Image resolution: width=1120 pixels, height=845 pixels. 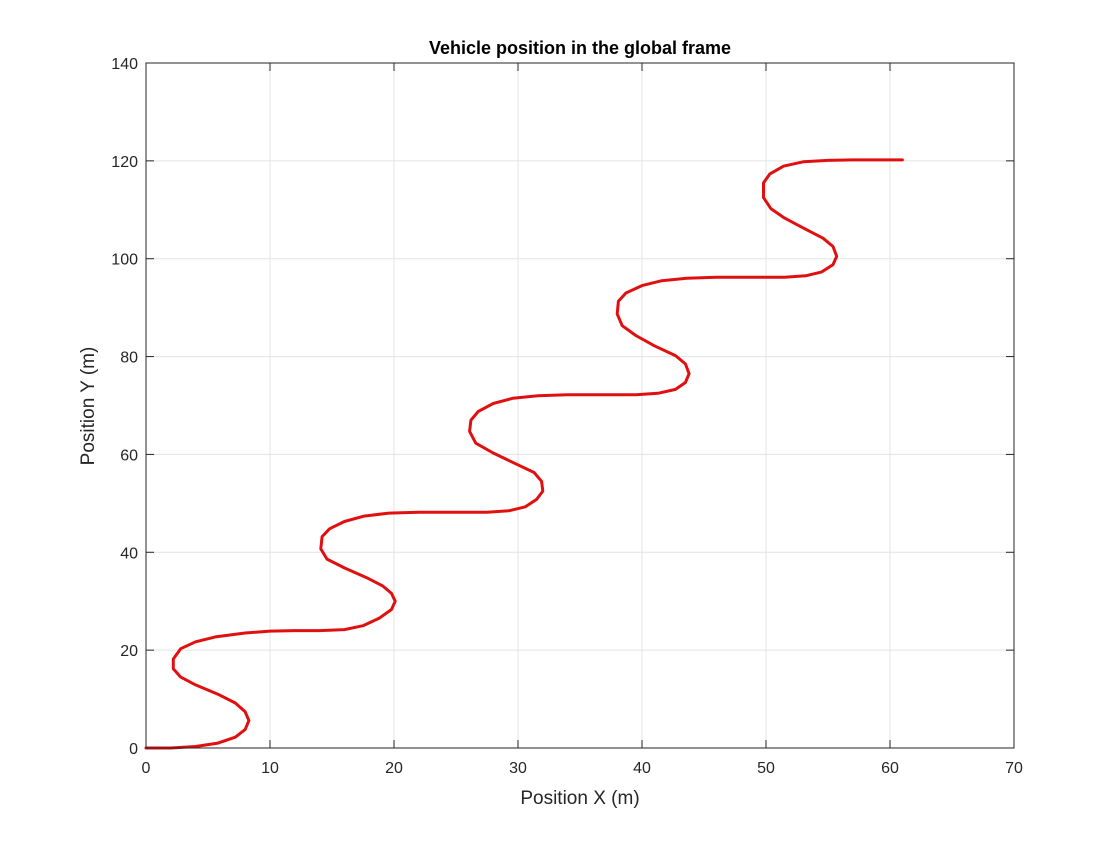 What do you see at coordinates (579, 798) in the screenshot?
I see `x-axis-label: Position X (m)` at bounding box center [579, 798].